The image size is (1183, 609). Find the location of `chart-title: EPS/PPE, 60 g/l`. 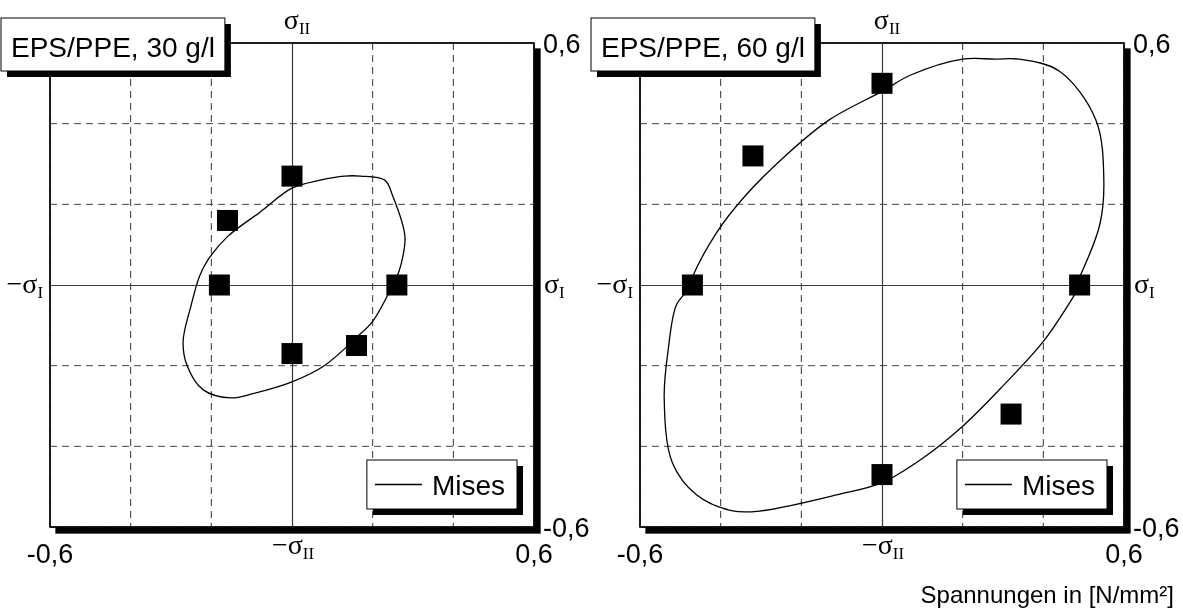

chart-title: EPS/PPE, 60 g/l is located at coordinates (703, 47).